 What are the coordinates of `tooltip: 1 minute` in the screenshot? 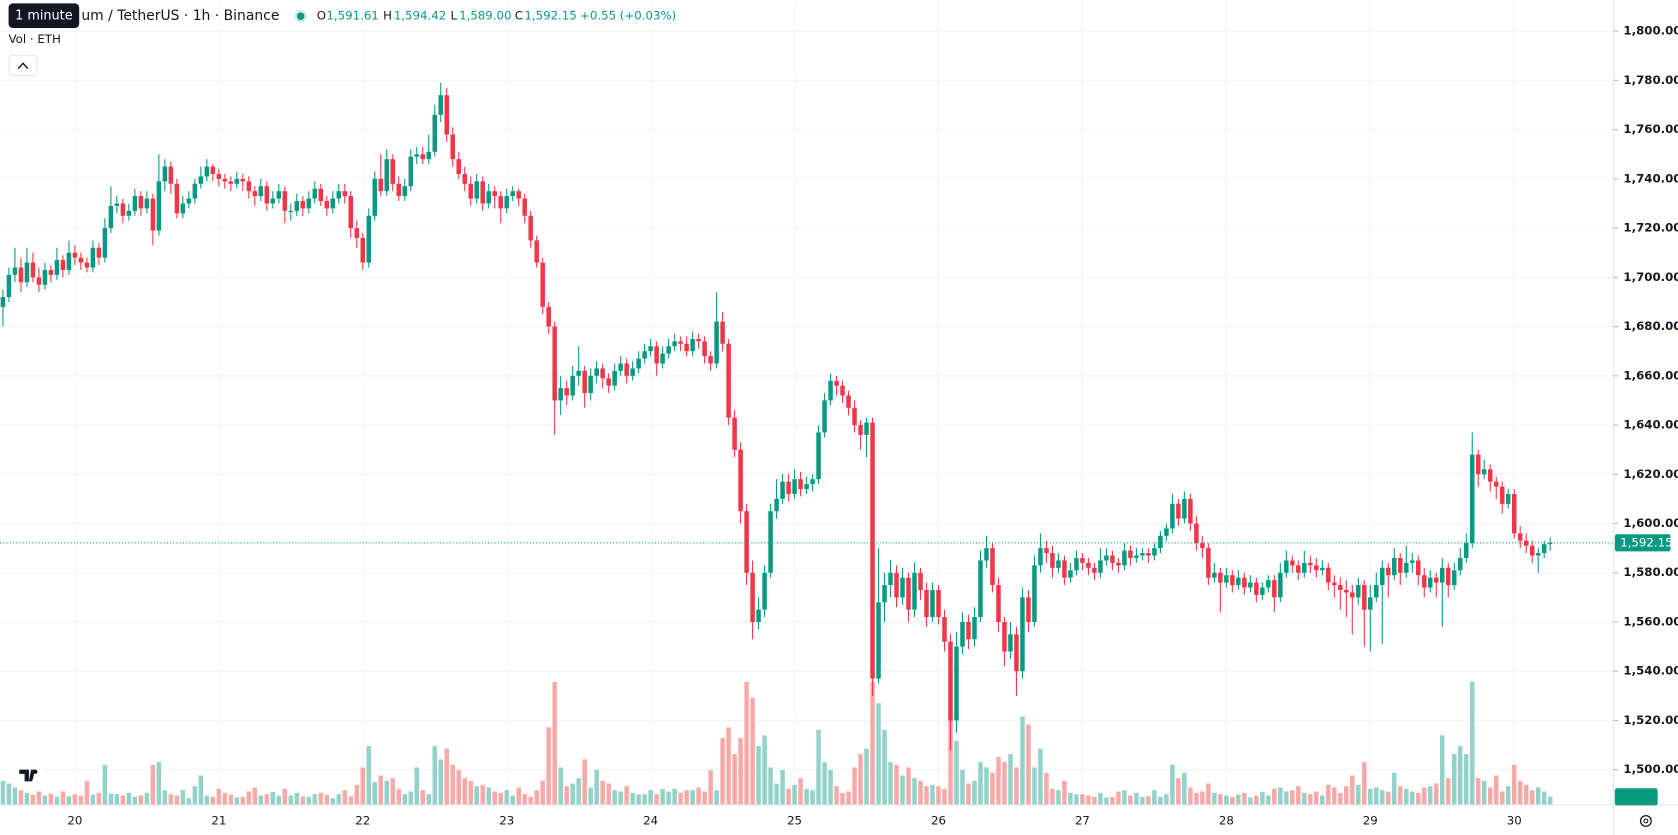 It's located at (44, 16).